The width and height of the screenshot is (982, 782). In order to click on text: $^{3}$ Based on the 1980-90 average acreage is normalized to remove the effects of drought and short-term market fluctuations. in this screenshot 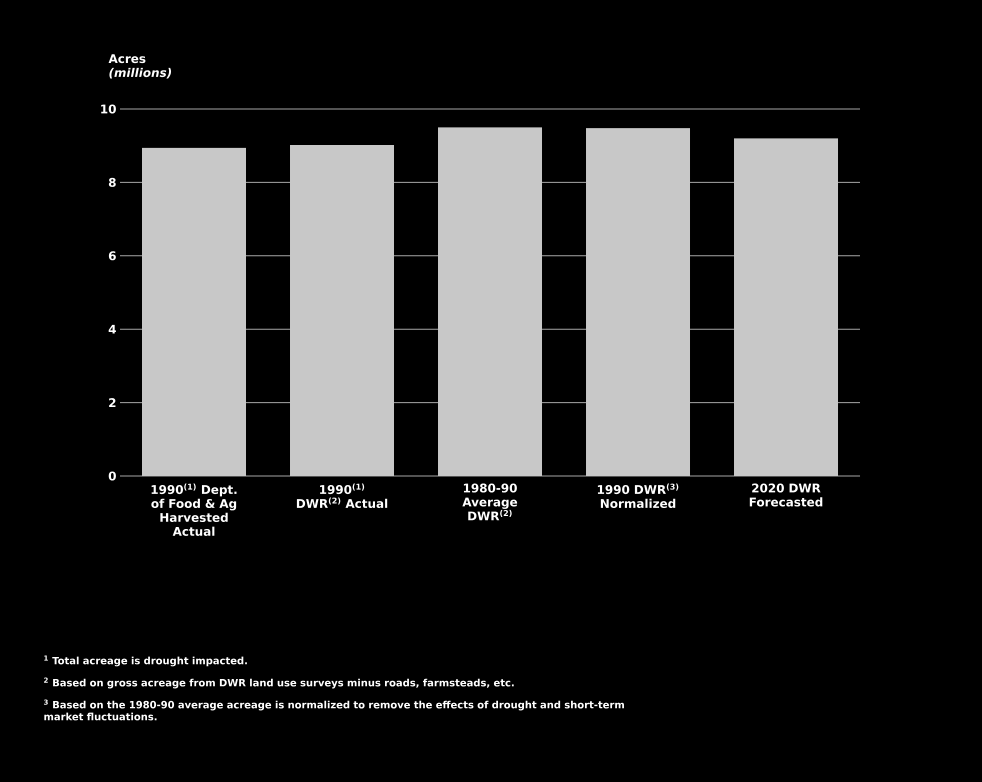, I will do `click(334, 710)`.